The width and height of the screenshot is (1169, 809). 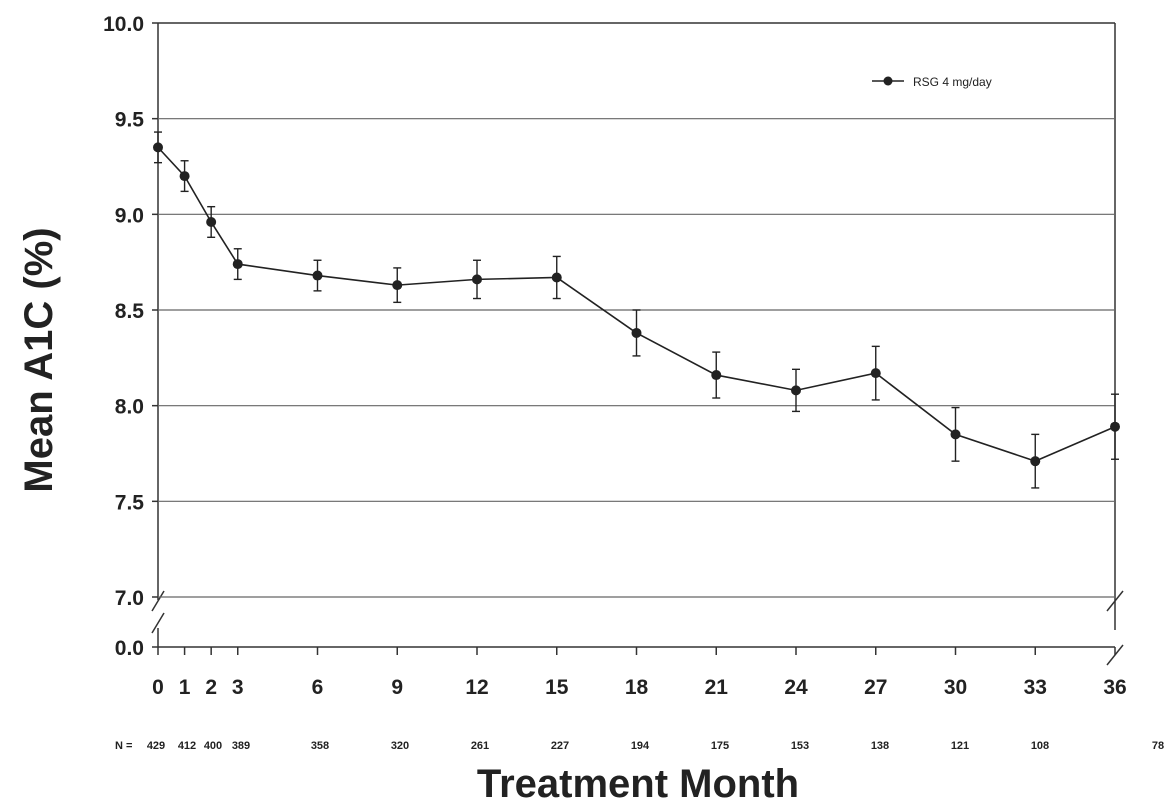 What do you see at coordinates (129, 407) in the screenshot?
I see `y-tick-label: 8.0` at bounding box center [129, 407].